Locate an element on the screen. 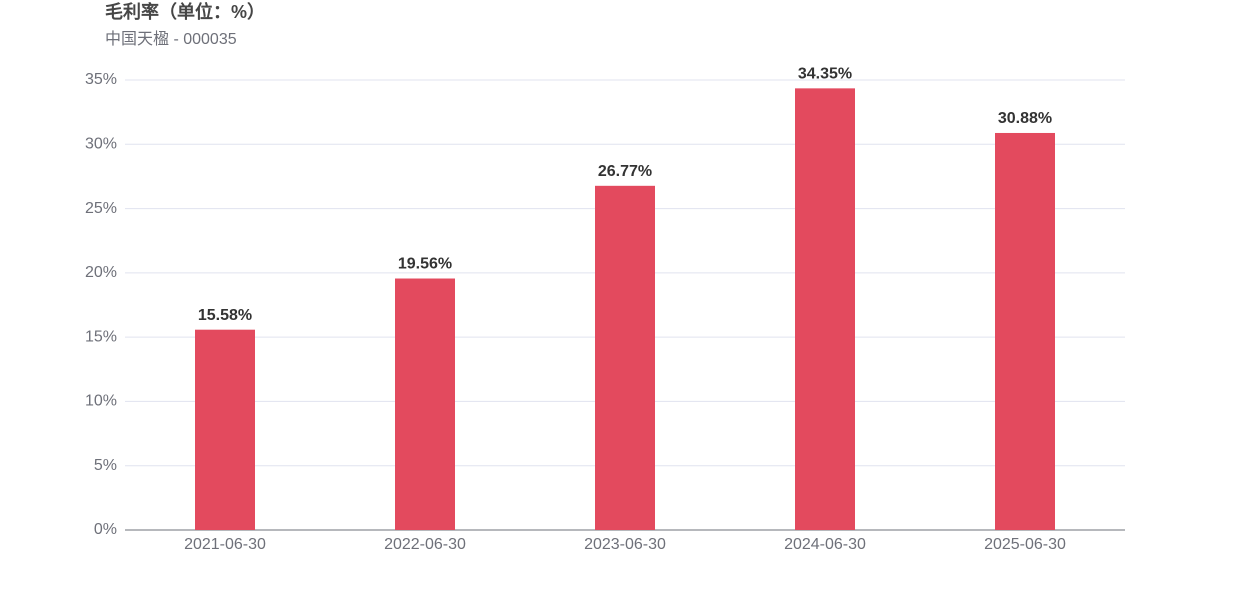 The image size is (1250, 600). x-tick-label: 2021-06-30 is located at coordinates (225, 544).